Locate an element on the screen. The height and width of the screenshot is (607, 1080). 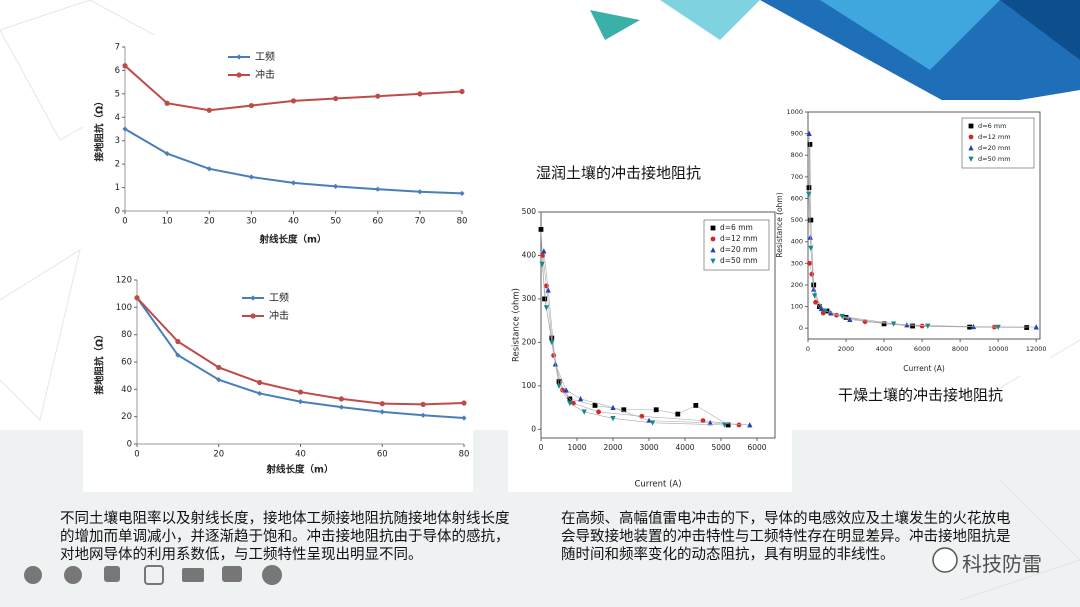
y-tick-label: 1 is located at coordinates (117, 188).